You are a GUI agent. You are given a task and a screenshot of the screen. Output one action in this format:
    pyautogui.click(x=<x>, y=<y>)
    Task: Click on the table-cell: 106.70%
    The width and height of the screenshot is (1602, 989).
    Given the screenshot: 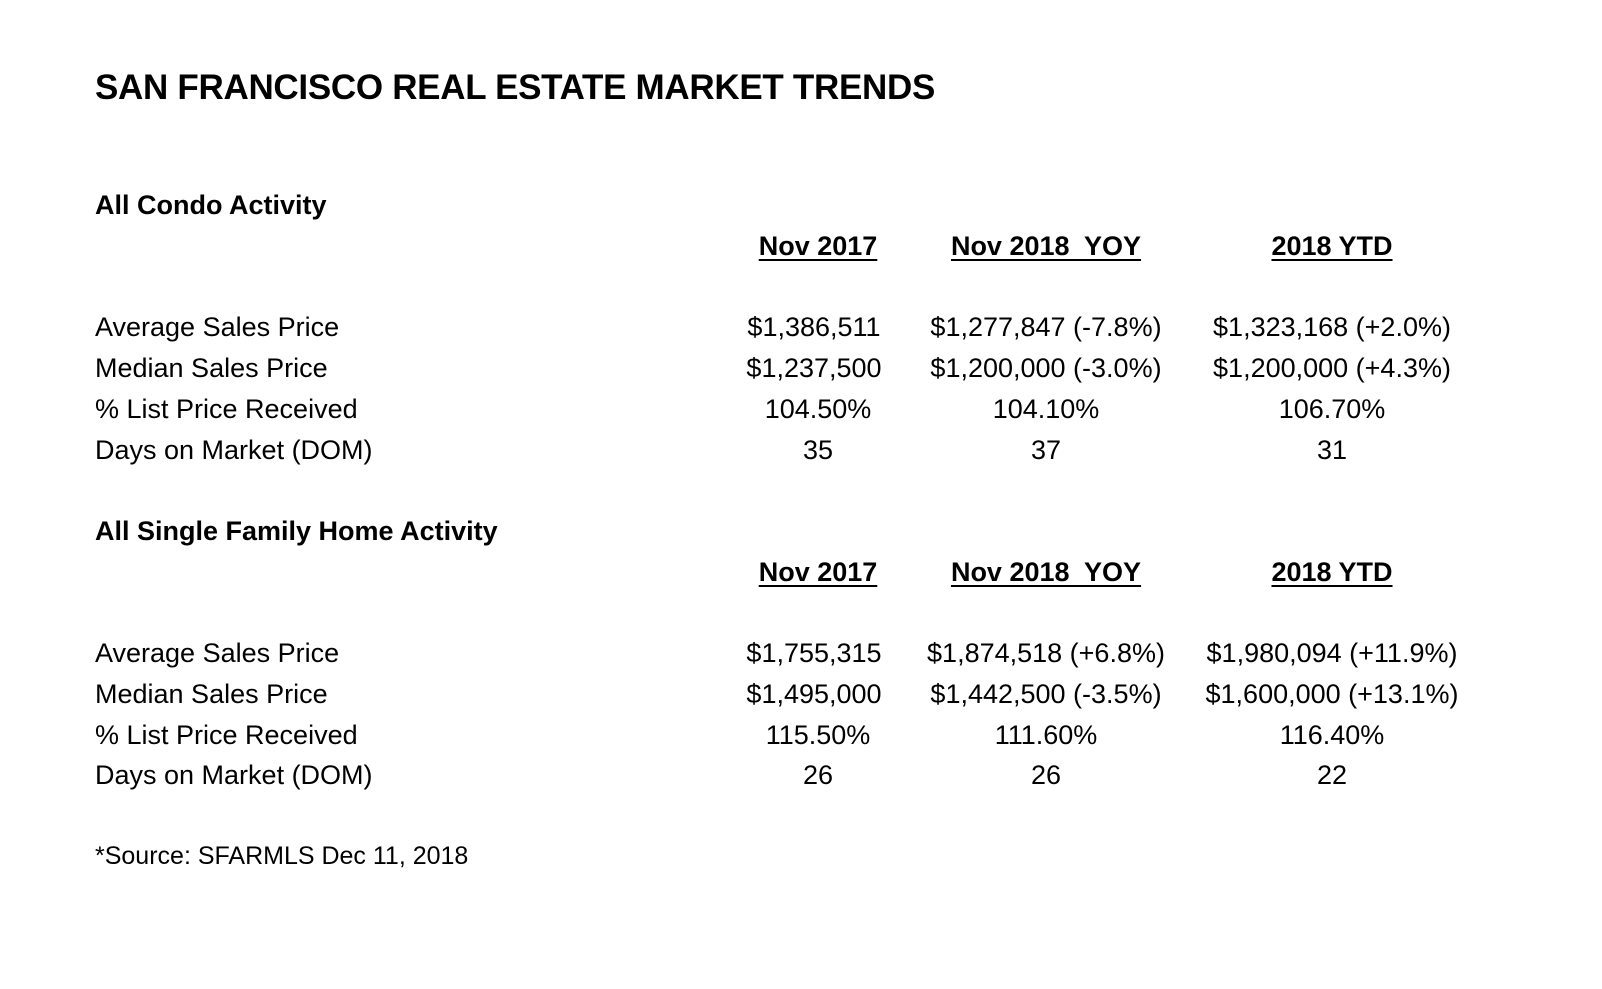 What is the action you would take?
    pyautogui.click(x=1332, y=409)
    